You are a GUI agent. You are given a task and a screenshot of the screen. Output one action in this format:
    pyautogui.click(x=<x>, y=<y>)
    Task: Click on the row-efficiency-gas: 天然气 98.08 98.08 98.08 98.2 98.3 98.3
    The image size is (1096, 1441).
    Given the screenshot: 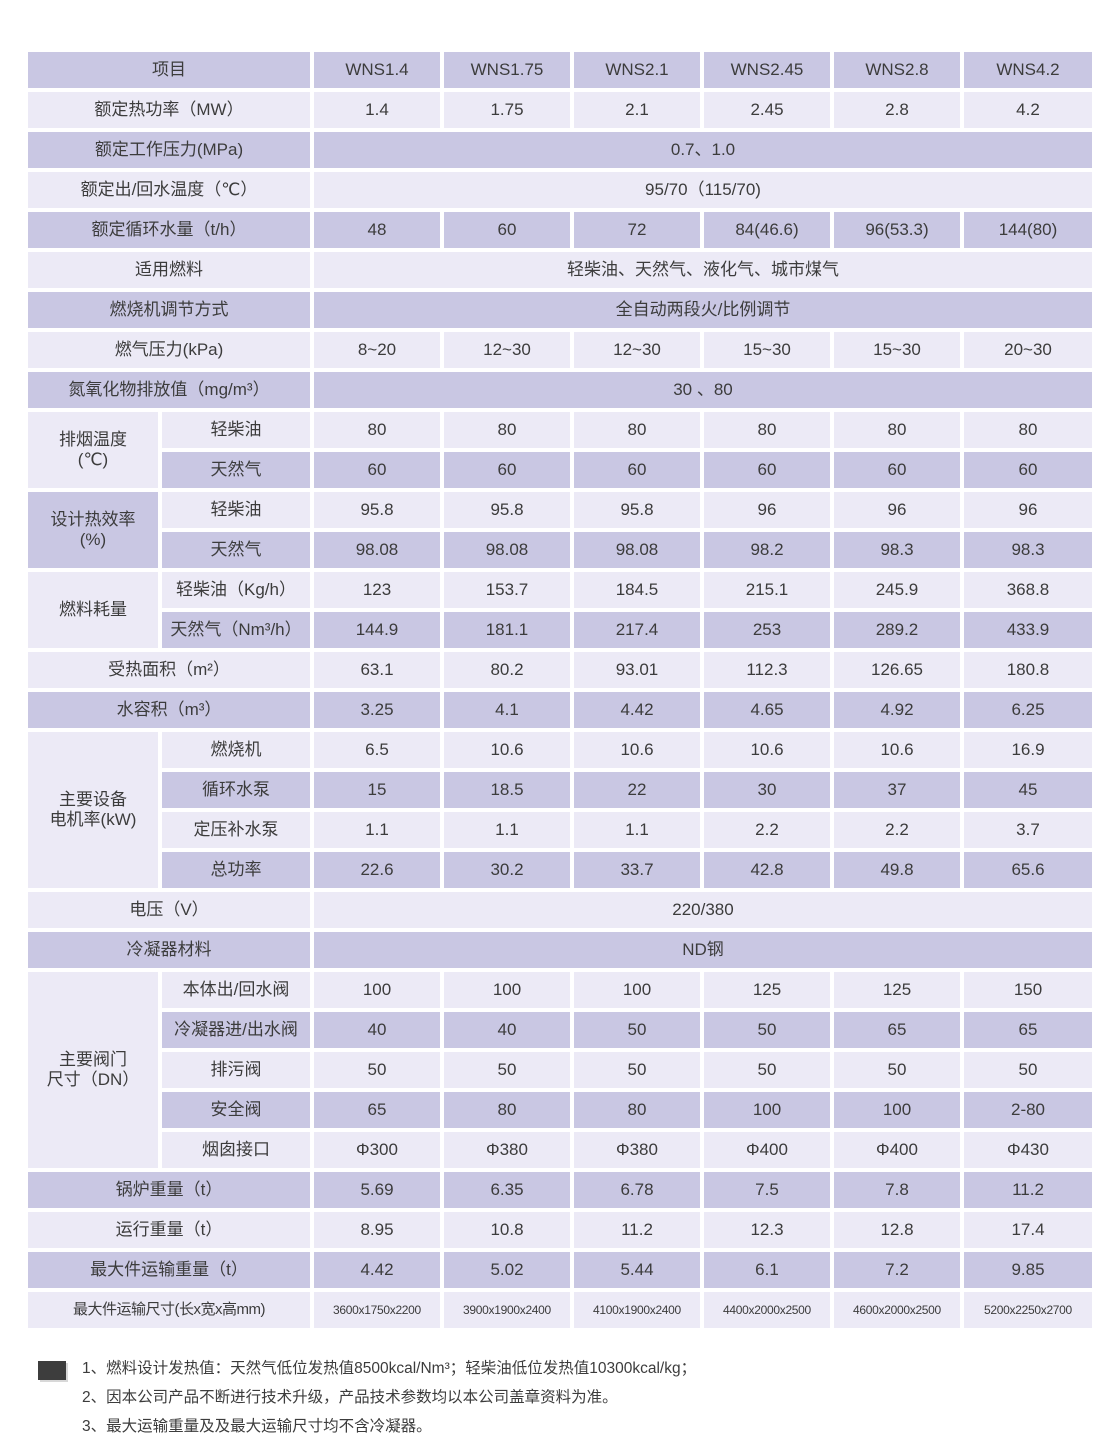 What is the action you would take?
    pyautogui.click(x=560, y=550)
    